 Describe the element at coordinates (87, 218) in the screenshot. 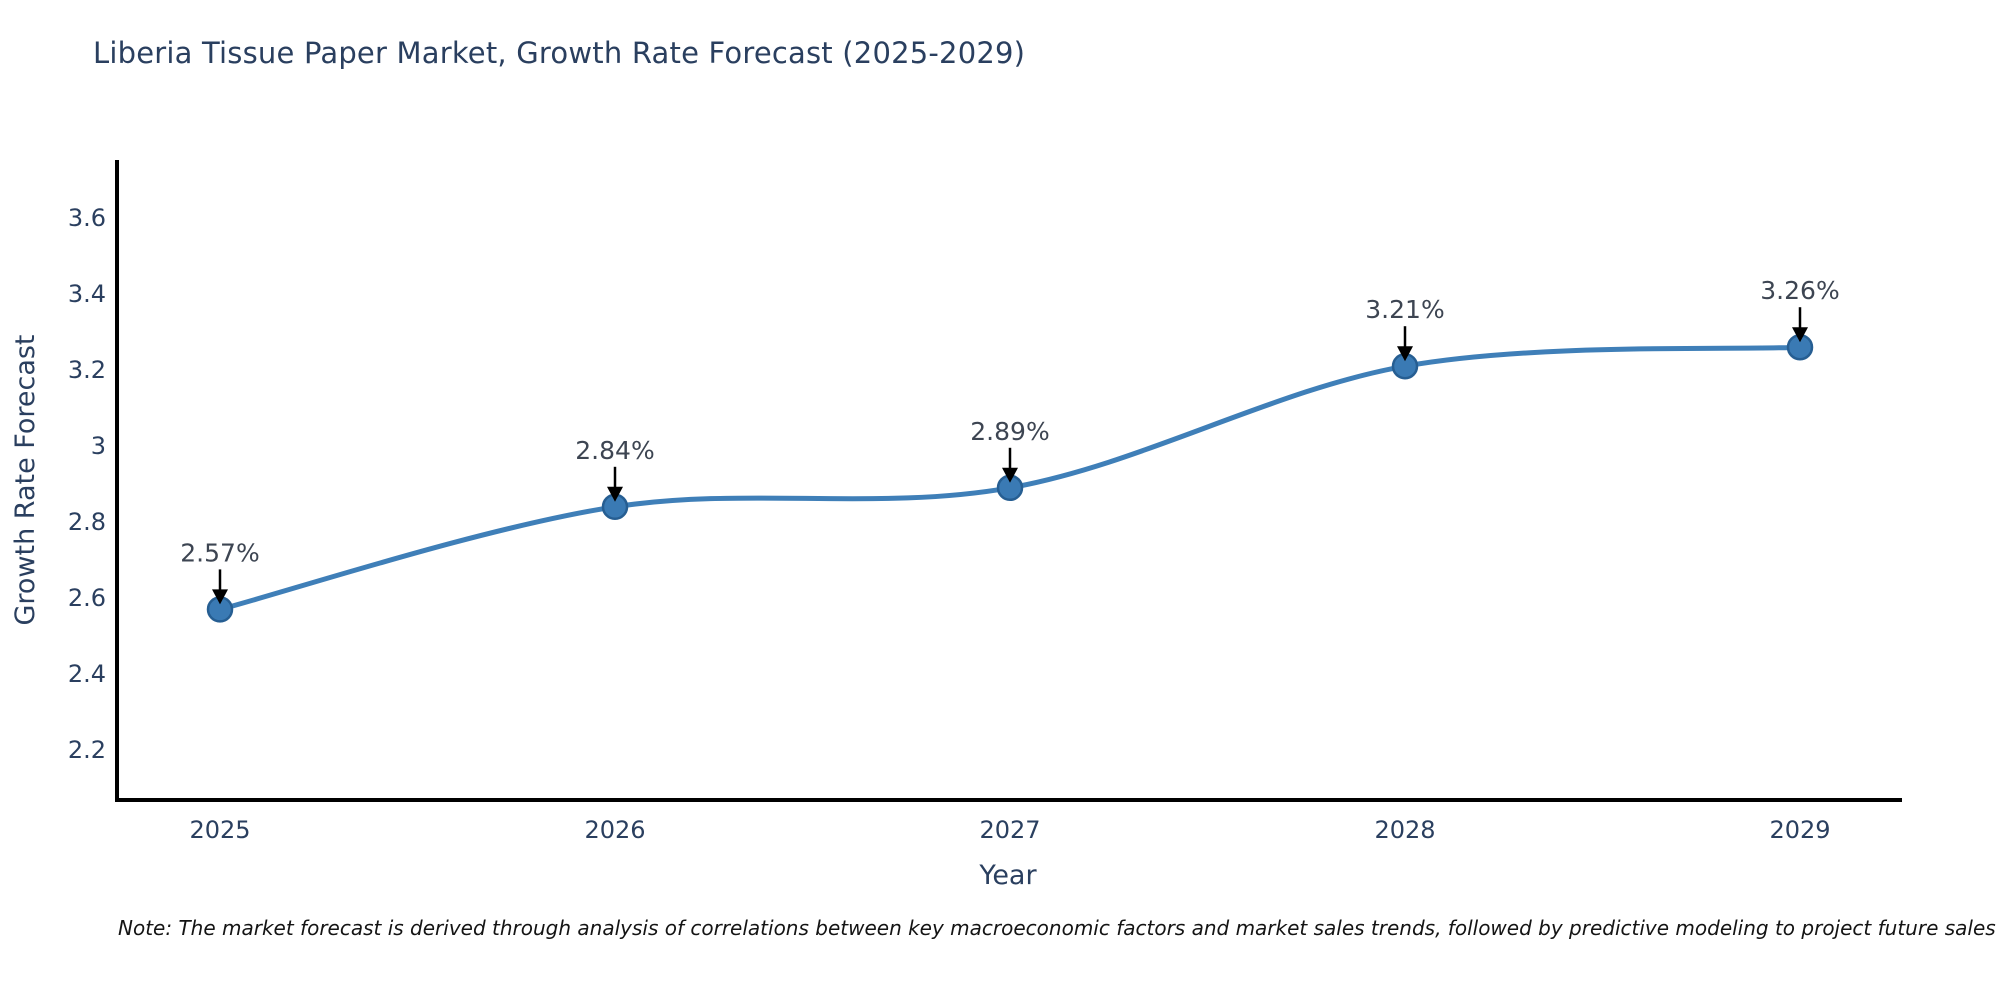

I see `y-tick-label: 3.6` at that location.